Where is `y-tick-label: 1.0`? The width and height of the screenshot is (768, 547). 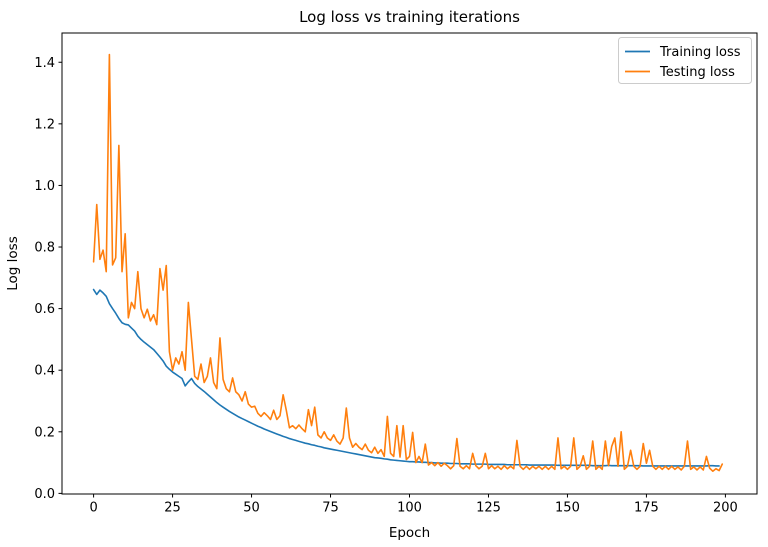 y-tick-label: 1.0 is located at coordinates (44, 186).